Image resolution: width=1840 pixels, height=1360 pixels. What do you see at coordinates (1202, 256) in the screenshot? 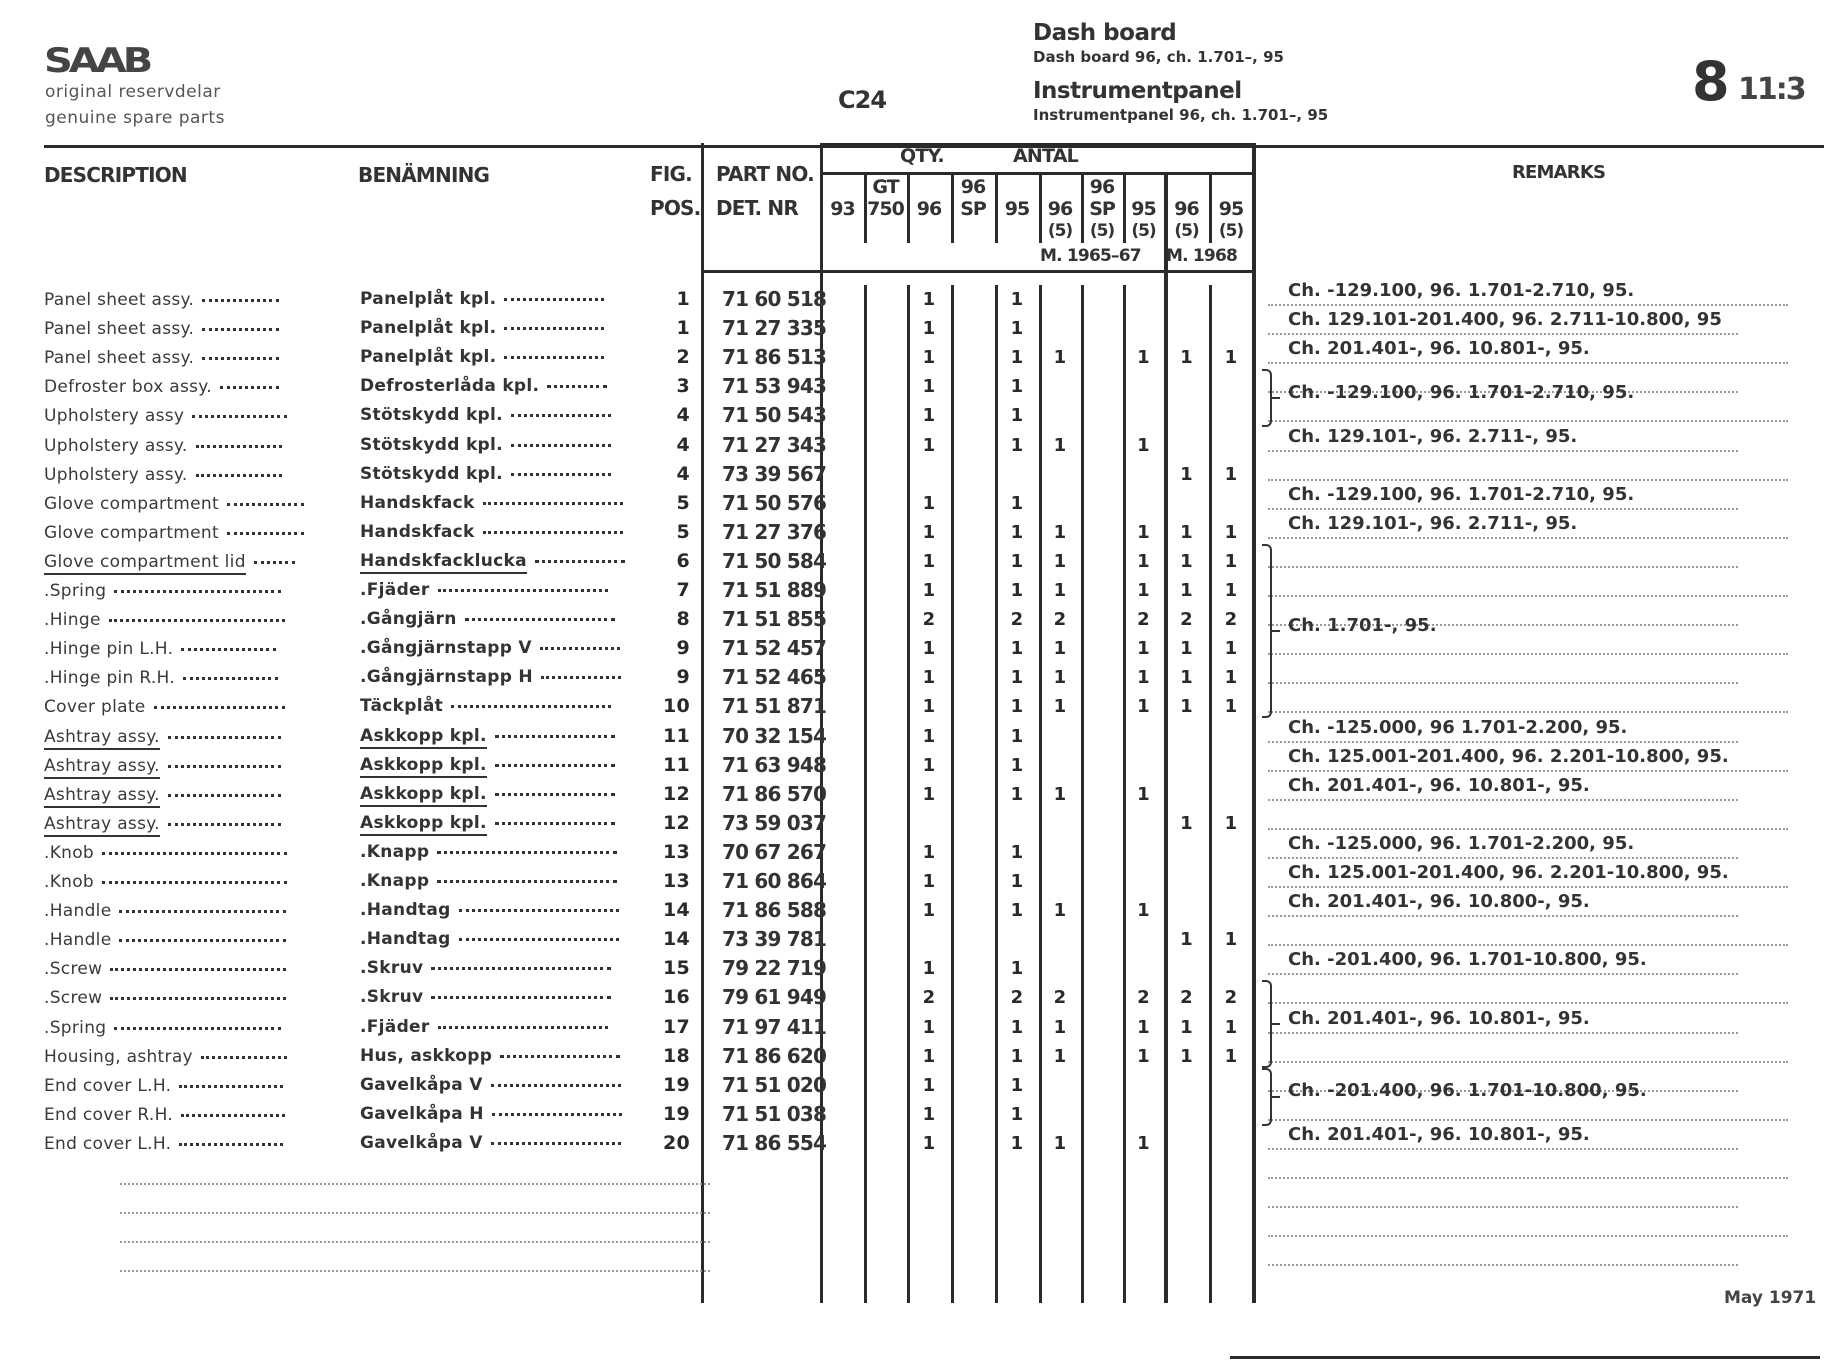
I see `model-year-1968: M. 1968` at bounding box center [1202, 256].